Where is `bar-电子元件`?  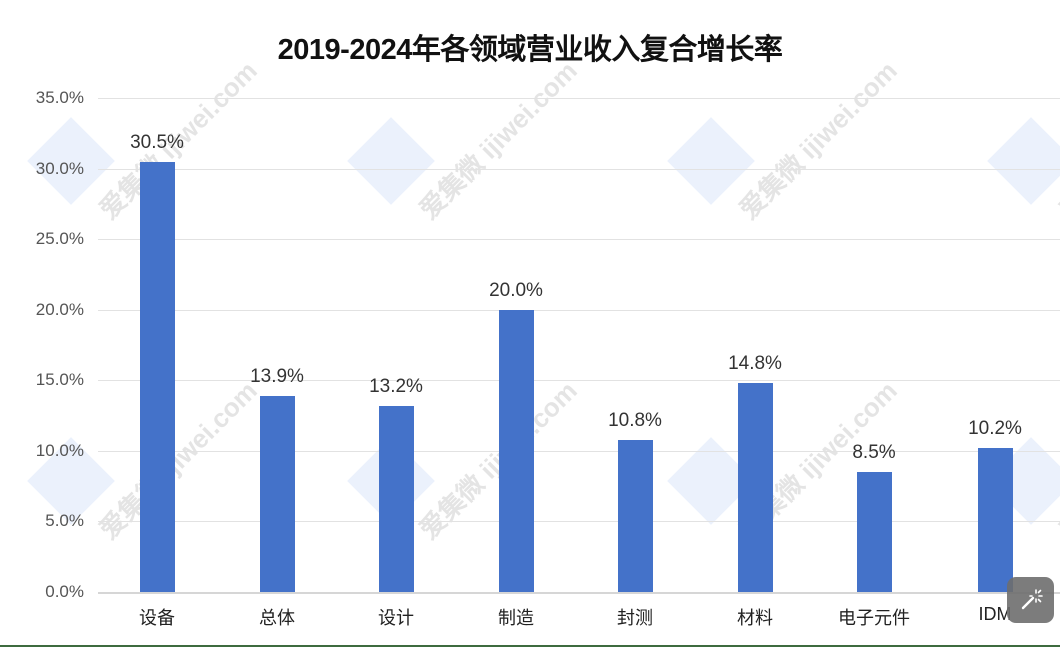
bar-电子元件 is located at coordinates (874, 532).